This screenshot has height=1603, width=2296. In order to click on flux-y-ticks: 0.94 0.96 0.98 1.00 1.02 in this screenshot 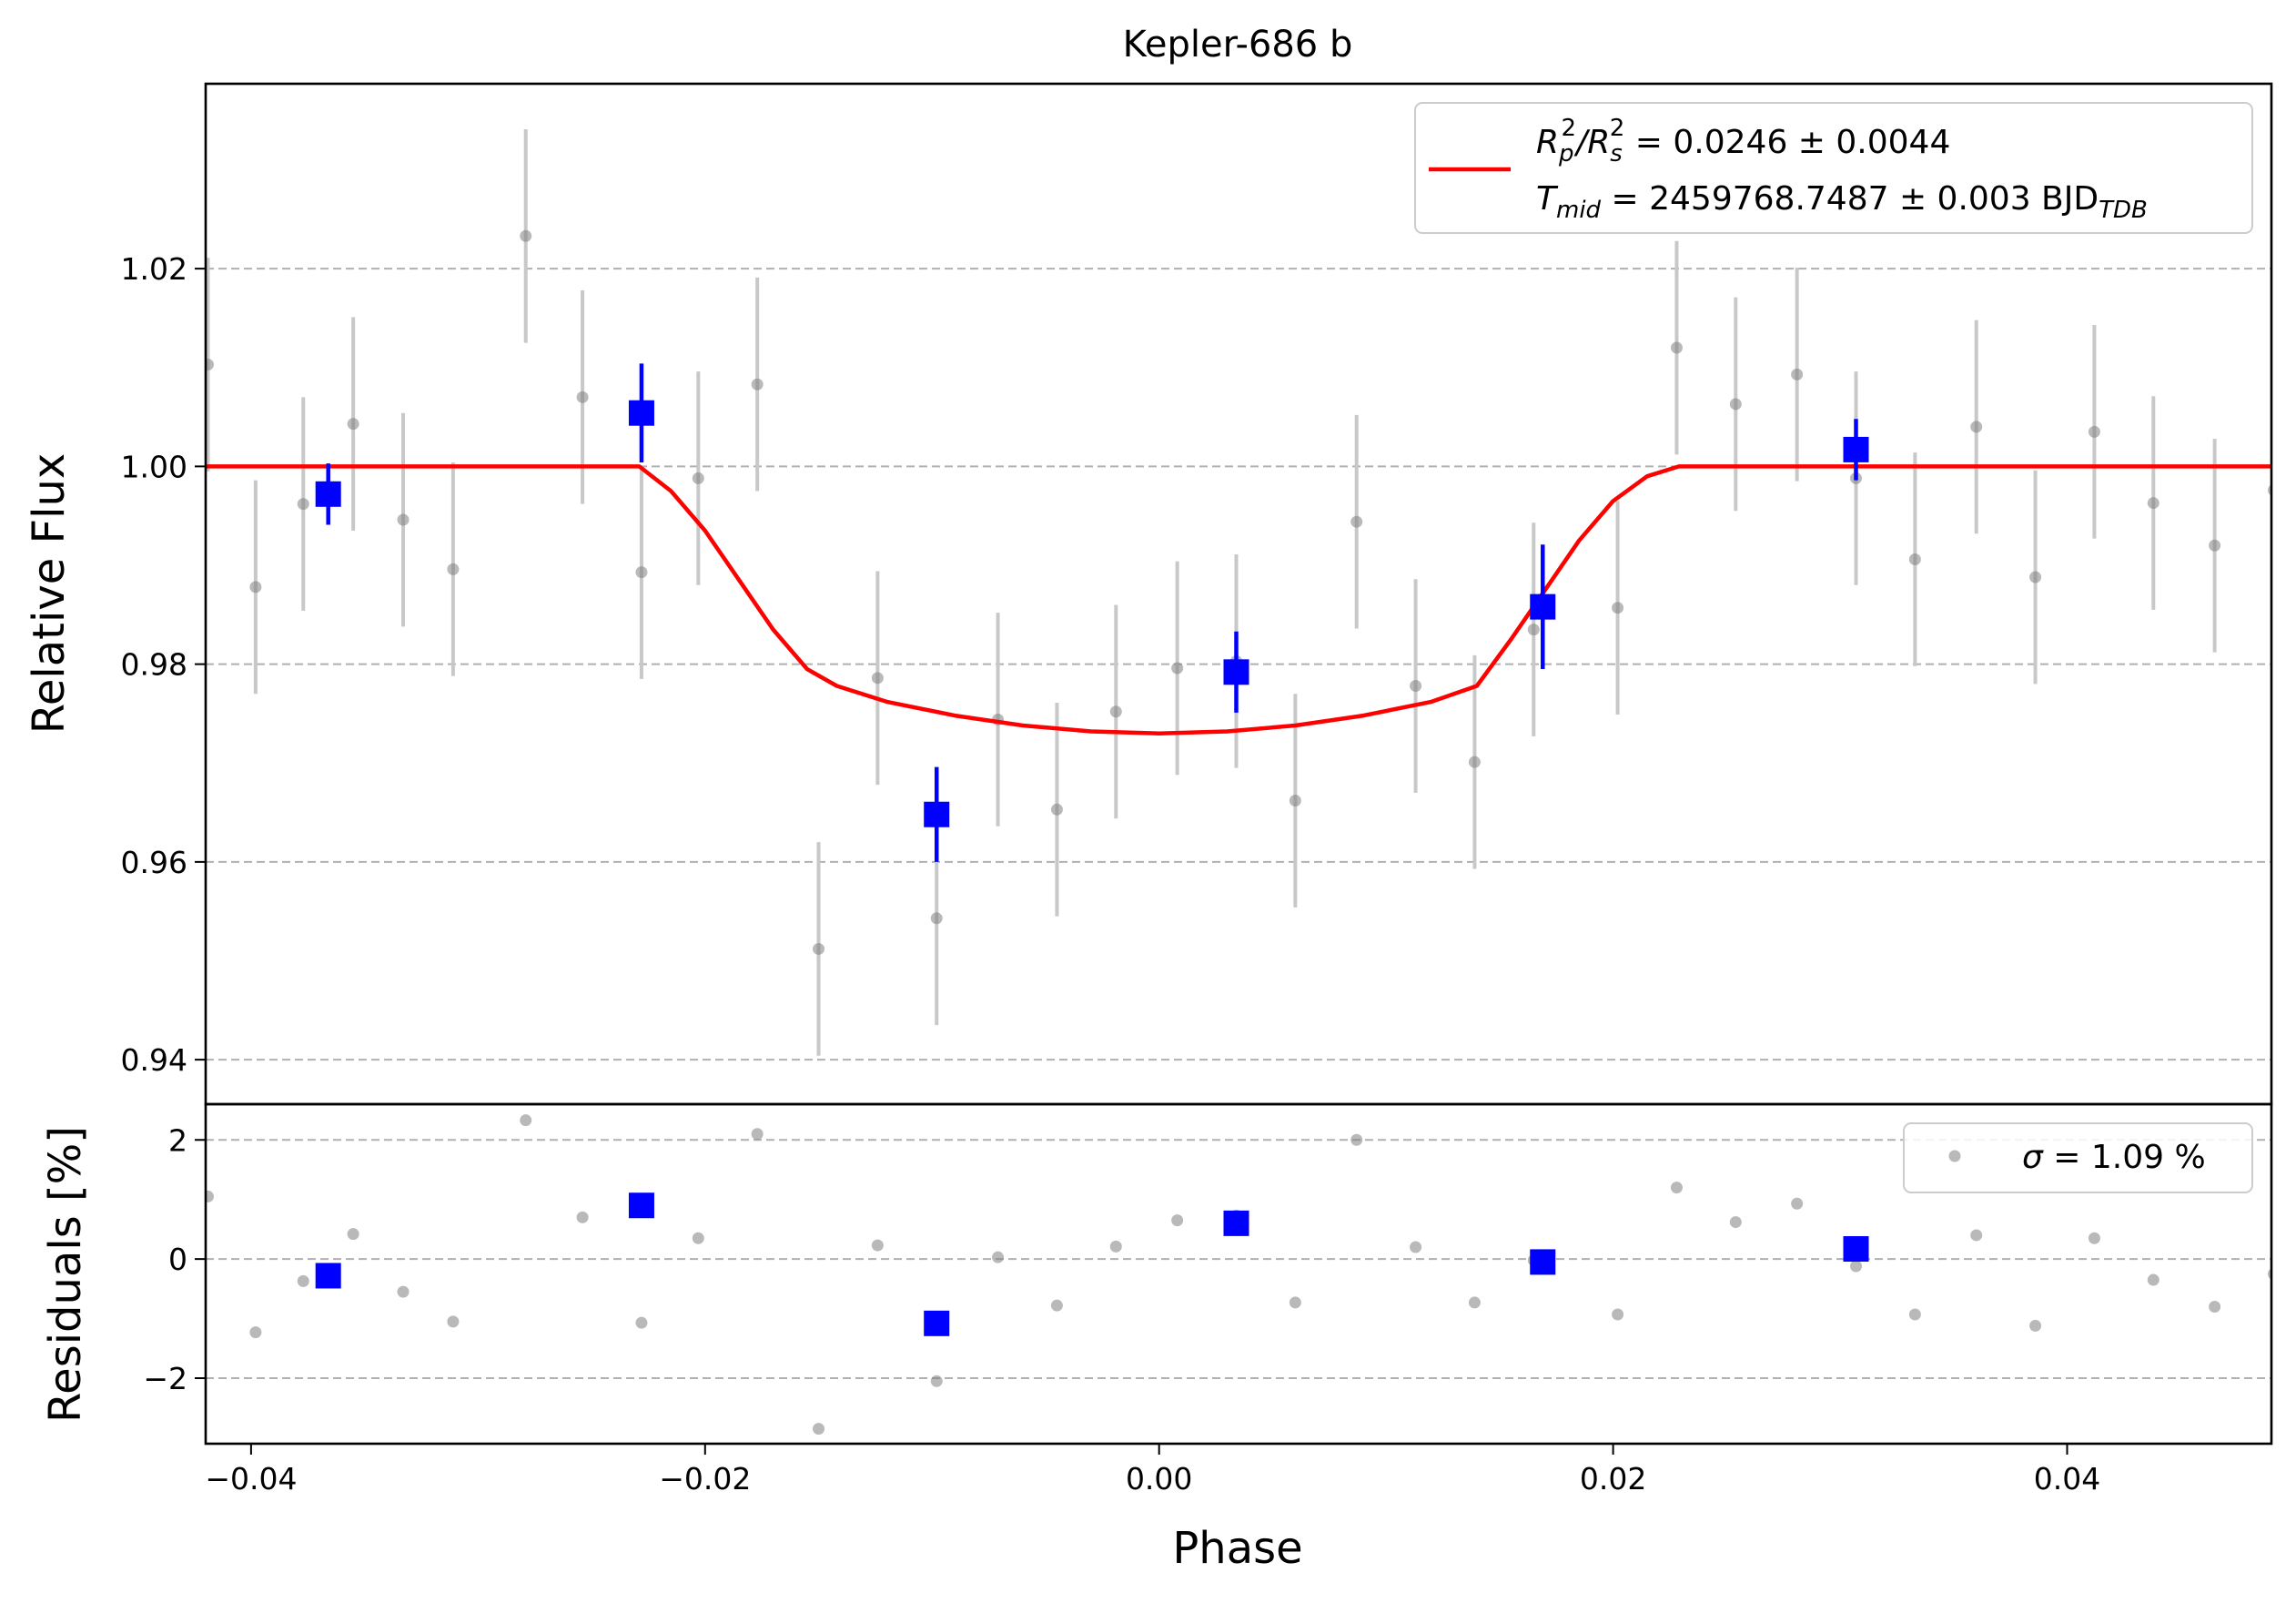, I will do `click(164, 664)`.